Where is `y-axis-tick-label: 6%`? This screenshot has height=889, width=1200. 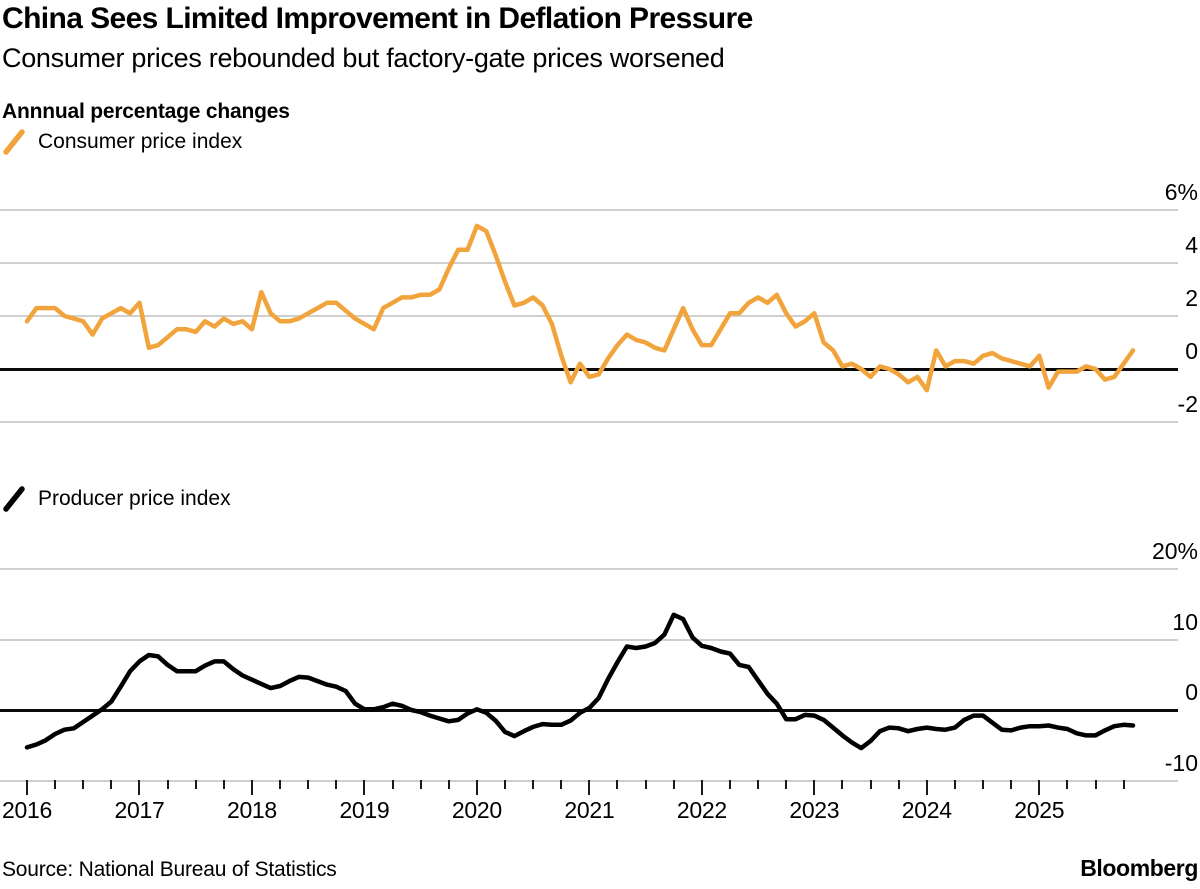
y-axis-tick-label: 6% is located at coordinates (1181, 192).